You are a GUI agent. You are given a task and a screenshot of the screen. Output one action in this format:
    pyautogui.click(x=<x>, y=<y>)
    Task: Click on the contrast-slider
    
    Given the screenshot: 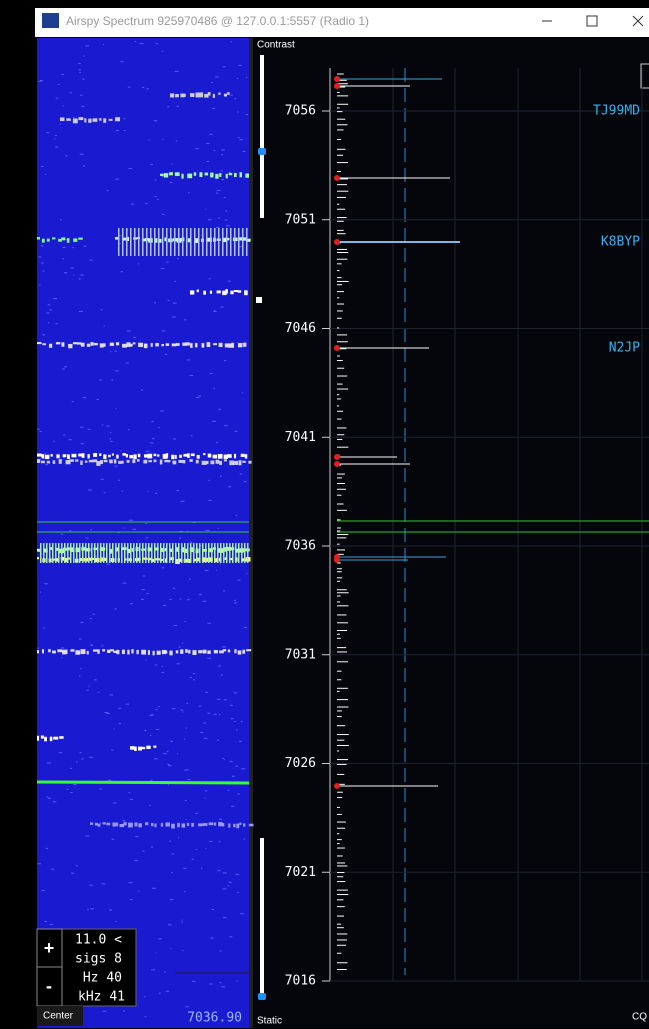 What is the action you would take?
    pyautogui.click(x=262, y=136)
    